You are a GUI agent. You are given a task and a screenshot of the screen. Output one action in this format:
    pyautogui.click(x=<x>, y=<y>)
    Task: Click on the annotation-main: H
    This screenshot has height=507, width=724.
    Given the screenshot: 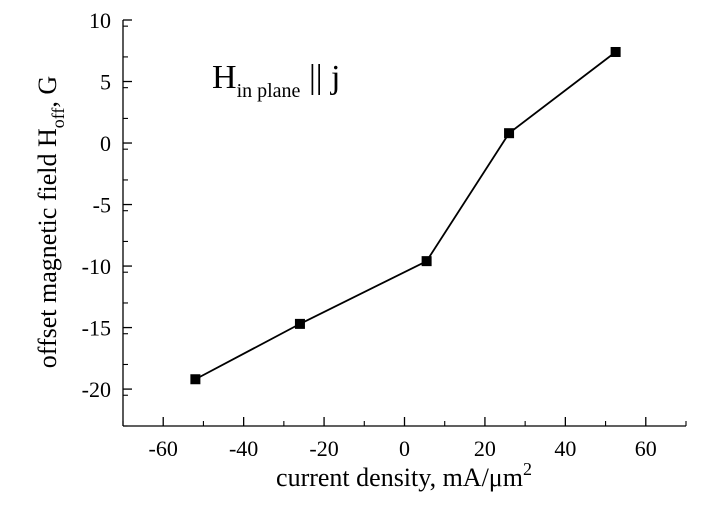 What is the action you would take?
    pyautogui.click(x=224, y=77)
    